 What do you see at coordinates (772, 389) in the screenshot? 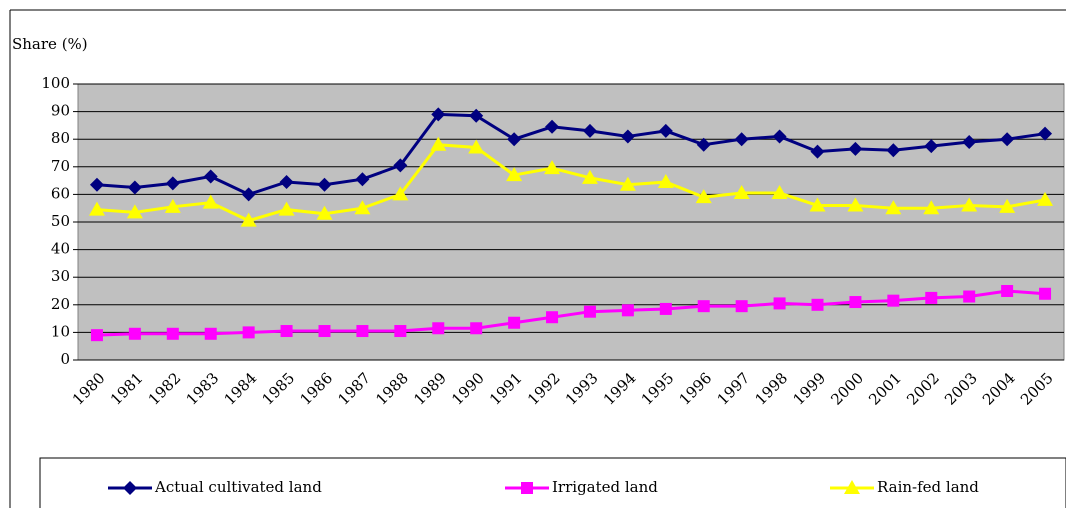
I see `x-tick-label: 1998` at bounding box center [772, 389].